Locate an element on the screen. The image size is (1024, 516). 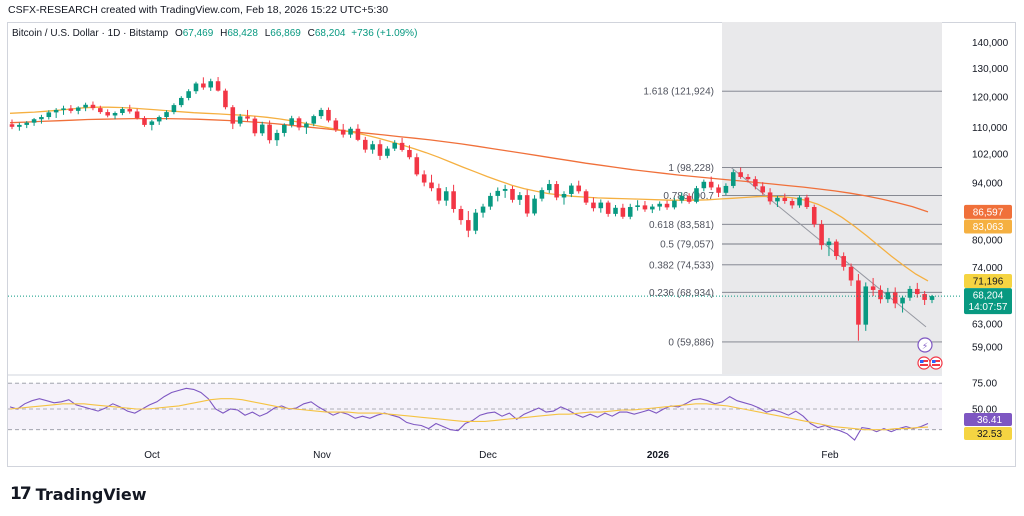
price-badge: 83,063 is located at coordinates (988, 226).